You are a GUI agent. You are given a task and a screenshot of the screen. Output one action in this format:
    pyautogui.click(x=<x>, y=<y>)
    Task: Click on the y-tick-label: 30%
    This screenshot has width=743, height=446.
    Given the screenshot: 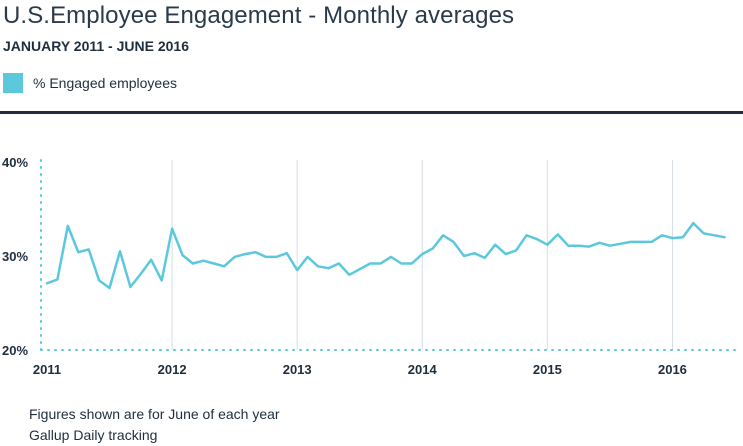 What is the action you would take?
    pyautogui.click(x=15, y=256)
    